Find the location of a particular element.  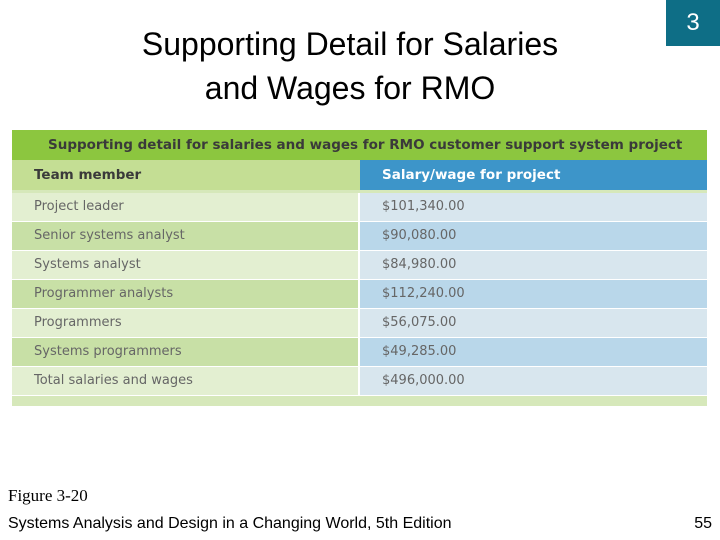

salary-cell: $49,285.00 is located at coordinates (533, 352).